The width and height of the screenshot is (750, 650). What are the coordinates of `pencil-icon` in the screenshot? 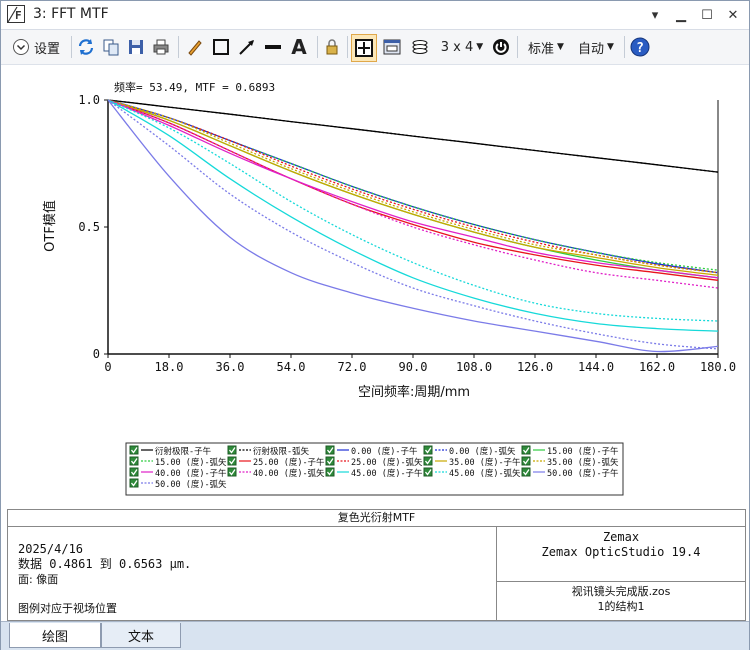 It's located at (195, 47).